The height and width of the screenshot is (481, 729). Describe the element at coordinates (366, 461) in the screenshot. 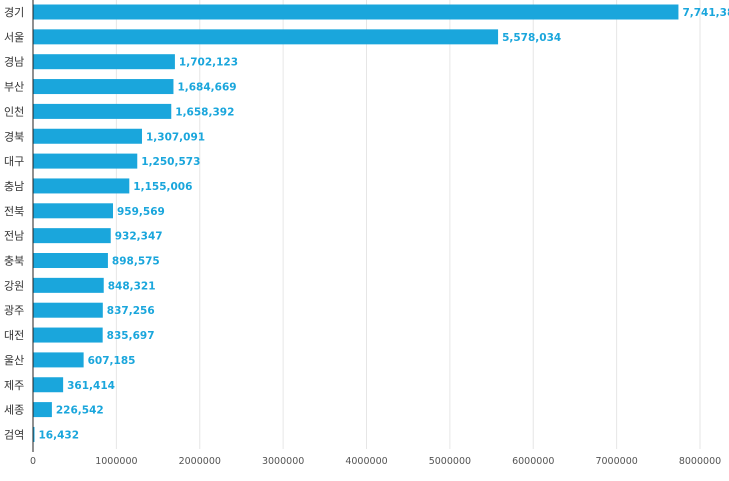

I see `x-tick-label: 4000000` at that location.